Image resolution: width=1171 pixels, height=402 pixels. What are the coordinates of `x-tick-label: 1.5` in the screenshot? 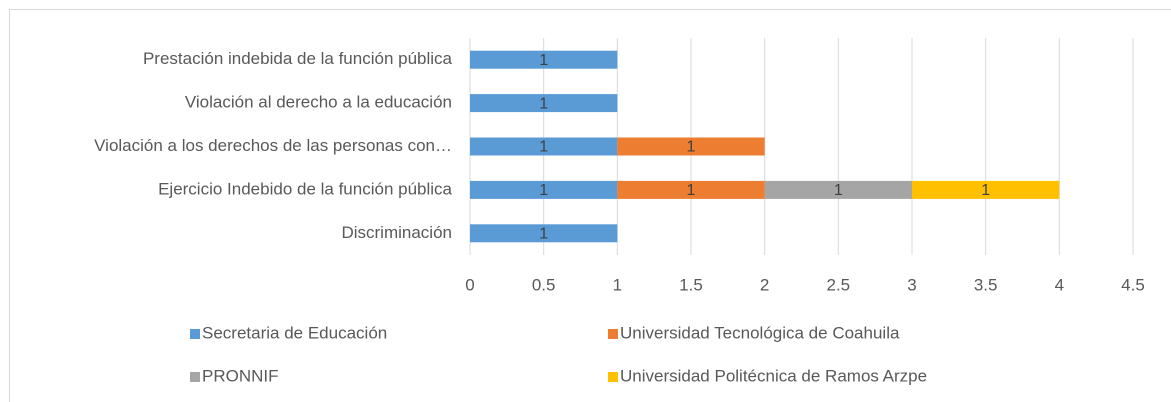 It's located at (691, 284).